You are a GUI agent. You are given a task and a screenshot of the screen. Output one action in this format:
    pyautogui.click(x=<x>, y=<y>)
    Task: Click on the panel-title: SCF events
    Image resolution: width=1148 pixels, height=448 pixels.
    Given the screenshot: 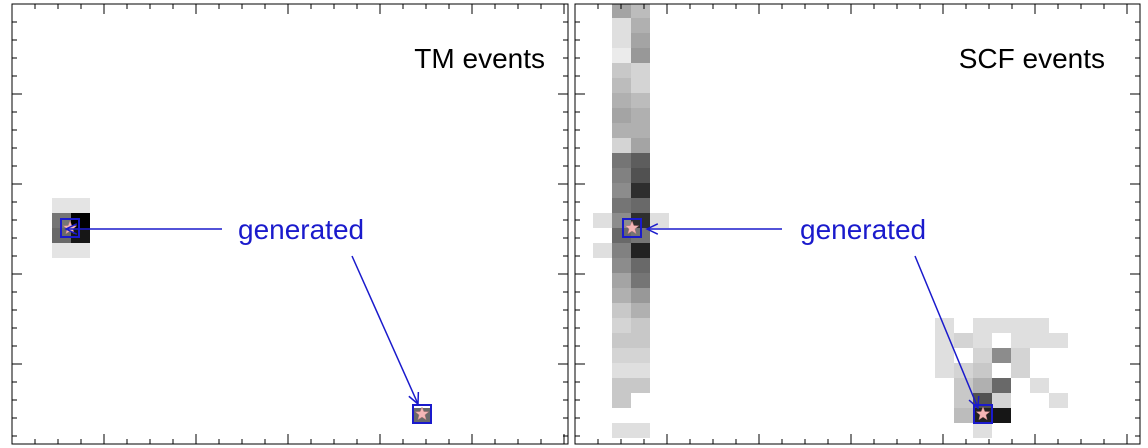 What is the action you would take?
    pyautogui.click(x=1032, y=58)
    